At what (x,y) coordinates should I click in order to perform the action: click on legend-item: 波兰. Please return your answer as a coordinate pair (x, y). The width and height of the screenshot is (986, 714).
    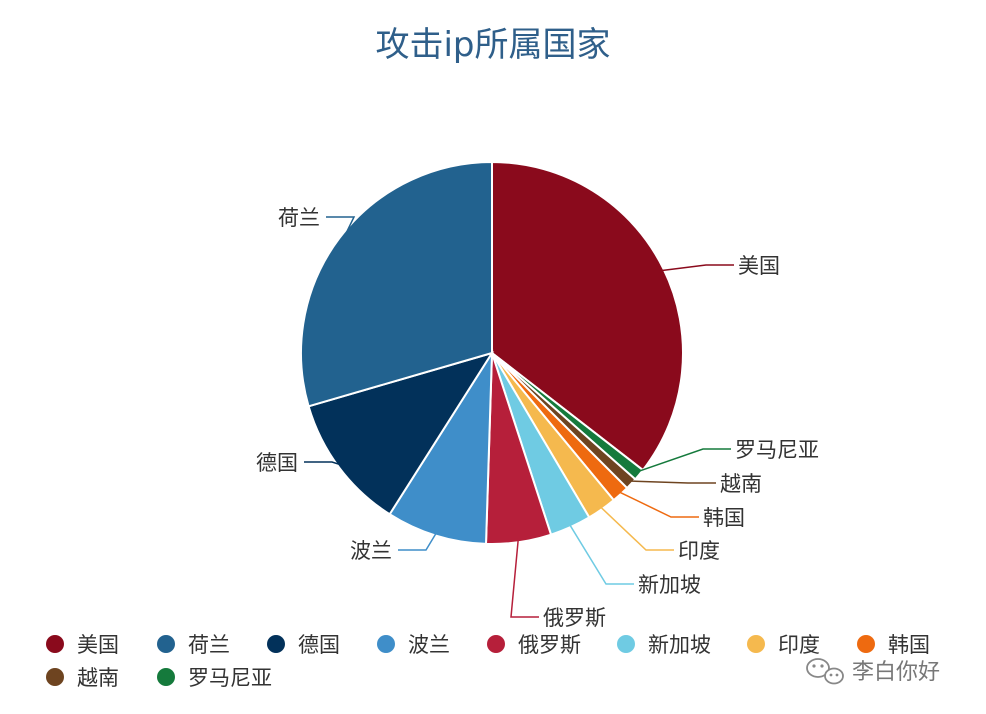
    Looking at the image, I should click on (413, 645).